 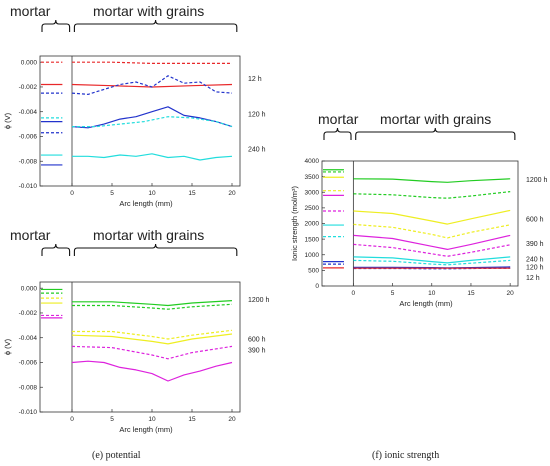 I want to click on y-axis-label: Ionic strength (mol/m³), so click(x=294, y=223).